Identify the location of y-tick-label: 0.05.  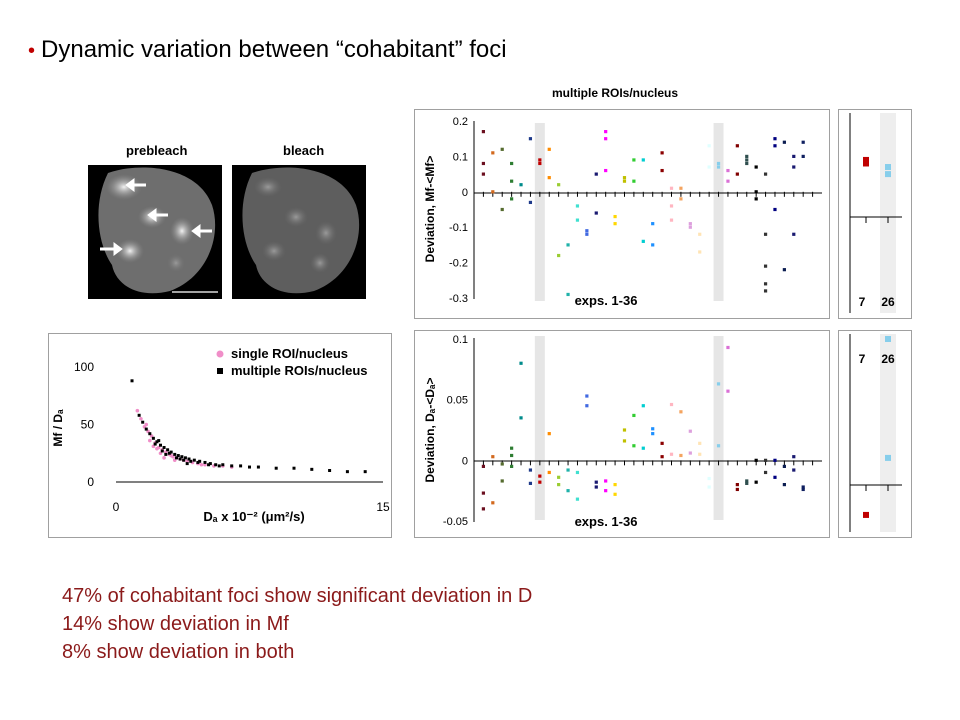
(457, 401).